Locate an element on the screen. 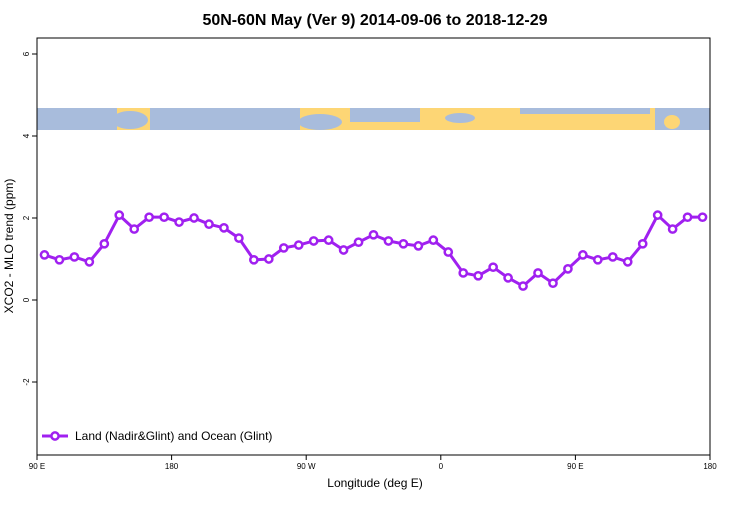  series-line is located at coordinates (373, 250).